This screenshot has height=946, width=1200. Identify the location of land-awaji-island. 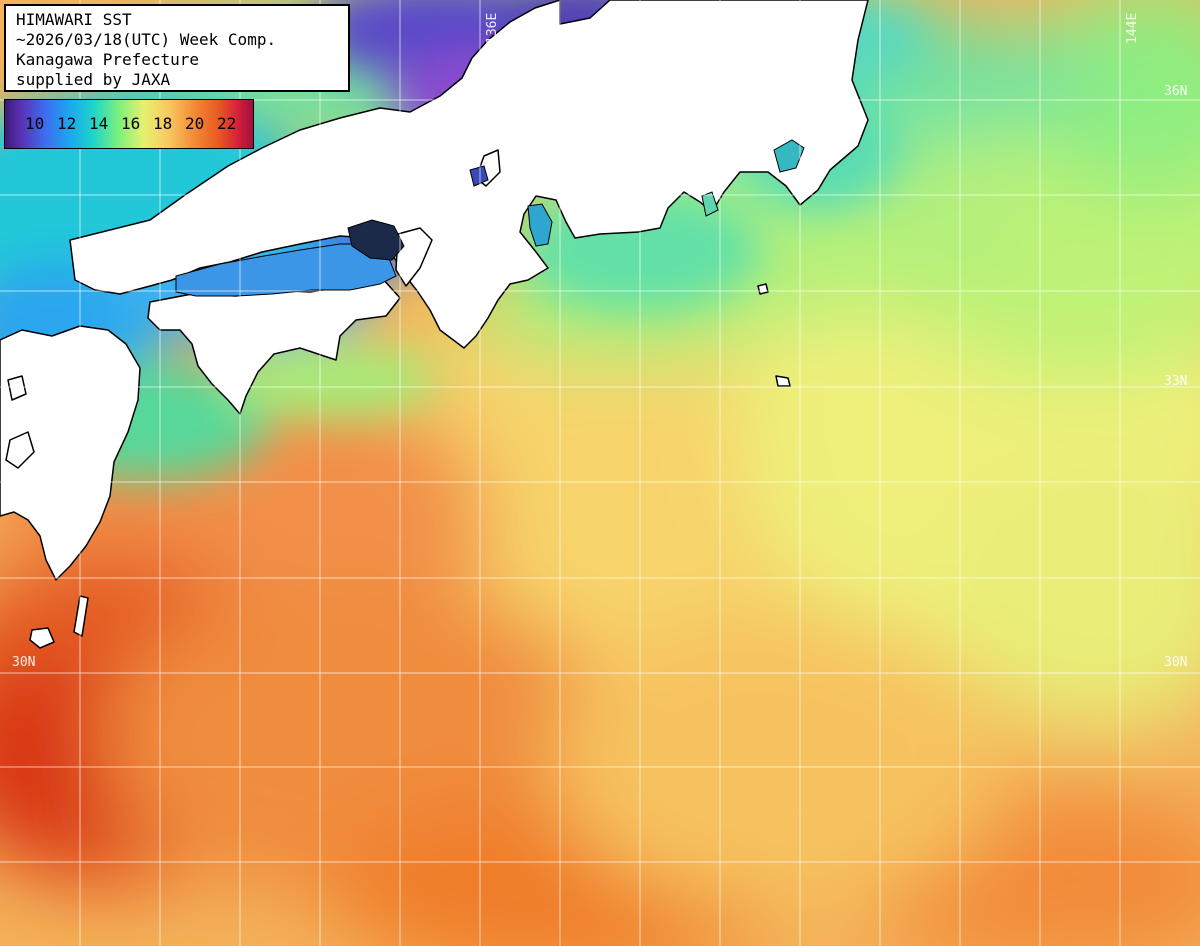
(414, 257).